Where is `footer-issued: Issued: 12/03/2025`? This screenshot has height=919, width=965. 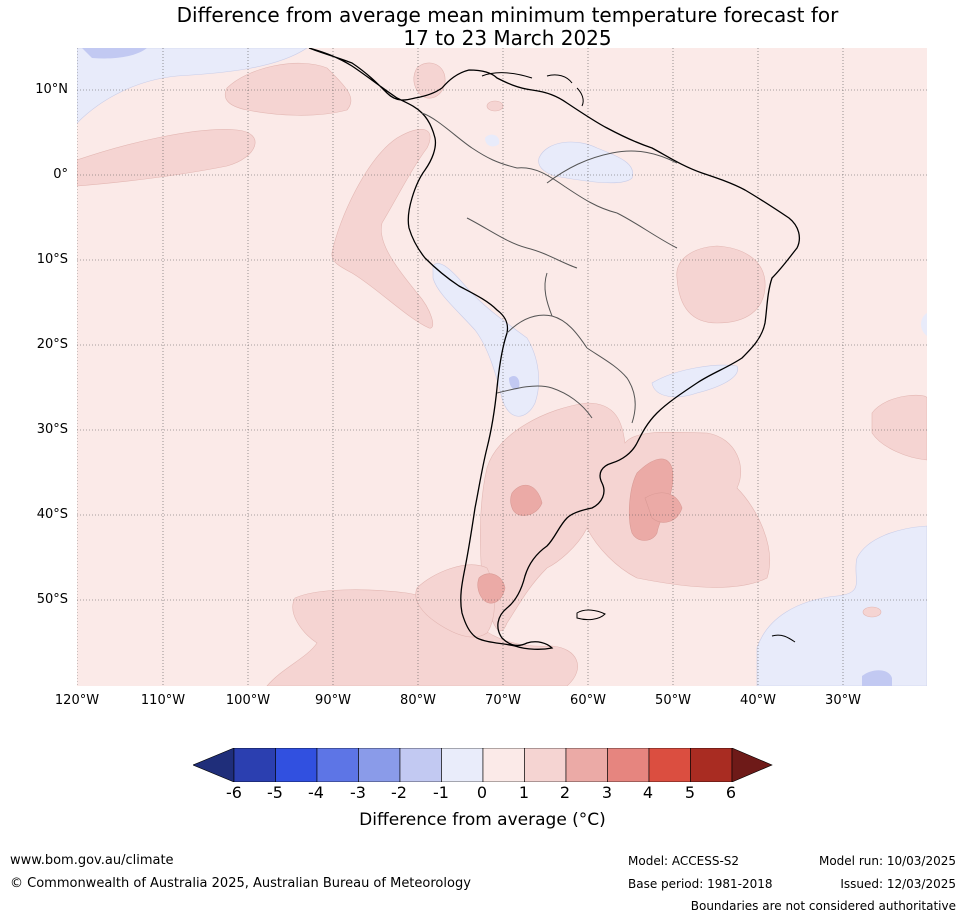 footer-issued: Issued: 12/03/2025 is located at coordinates (898, 884).